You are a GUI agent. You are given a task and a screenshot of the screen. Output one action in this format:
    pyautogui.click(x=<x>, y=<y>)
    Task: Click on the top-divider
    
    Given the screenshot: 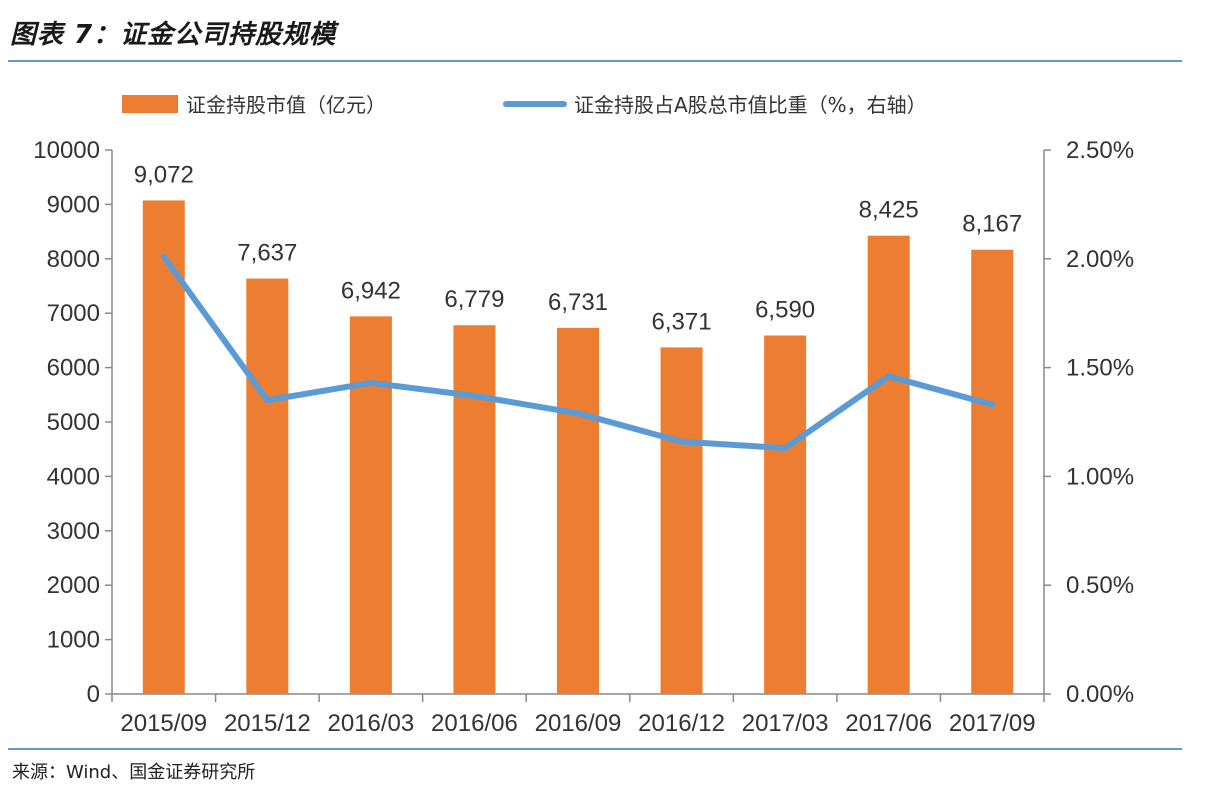 What is the action you would take?
    pyautogui.click(x=595, y=61)
    